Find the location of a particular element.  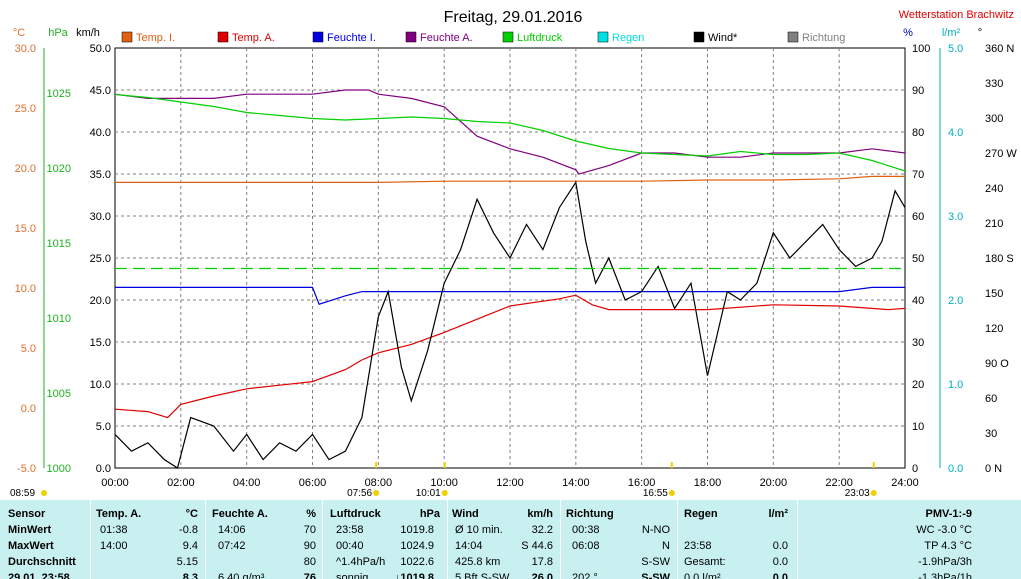

axis-unit: °C is located at coordinates (19, 33).